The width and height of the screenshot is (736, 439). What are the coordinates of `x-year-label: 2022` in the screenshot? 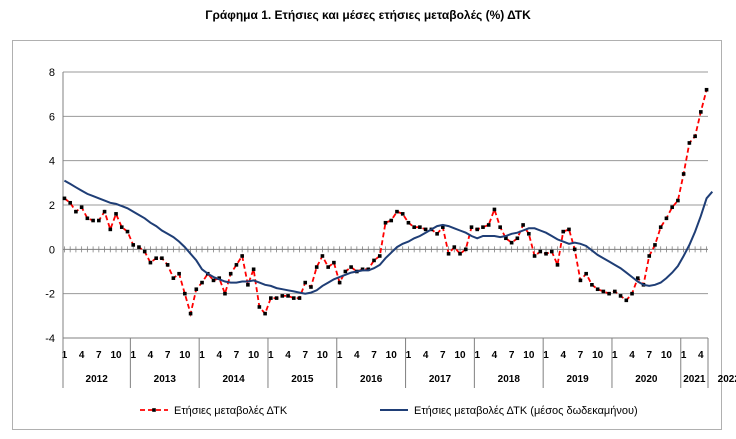 It's located at (727, 379).